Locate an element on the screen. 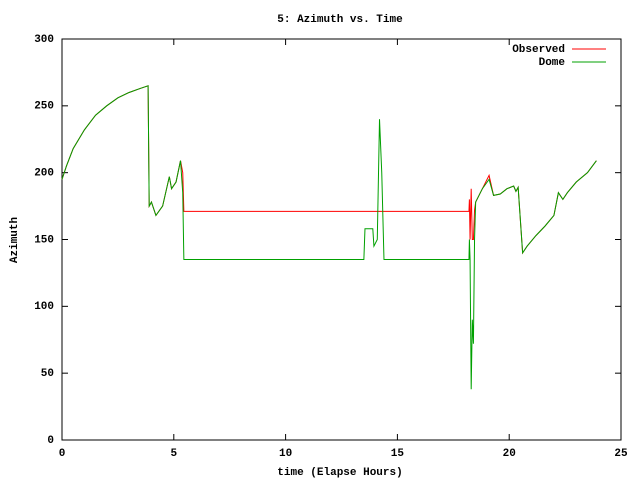 This screenshot has width=640, height=480. x-tick-label: 10 is located at coordinates (285, 454).